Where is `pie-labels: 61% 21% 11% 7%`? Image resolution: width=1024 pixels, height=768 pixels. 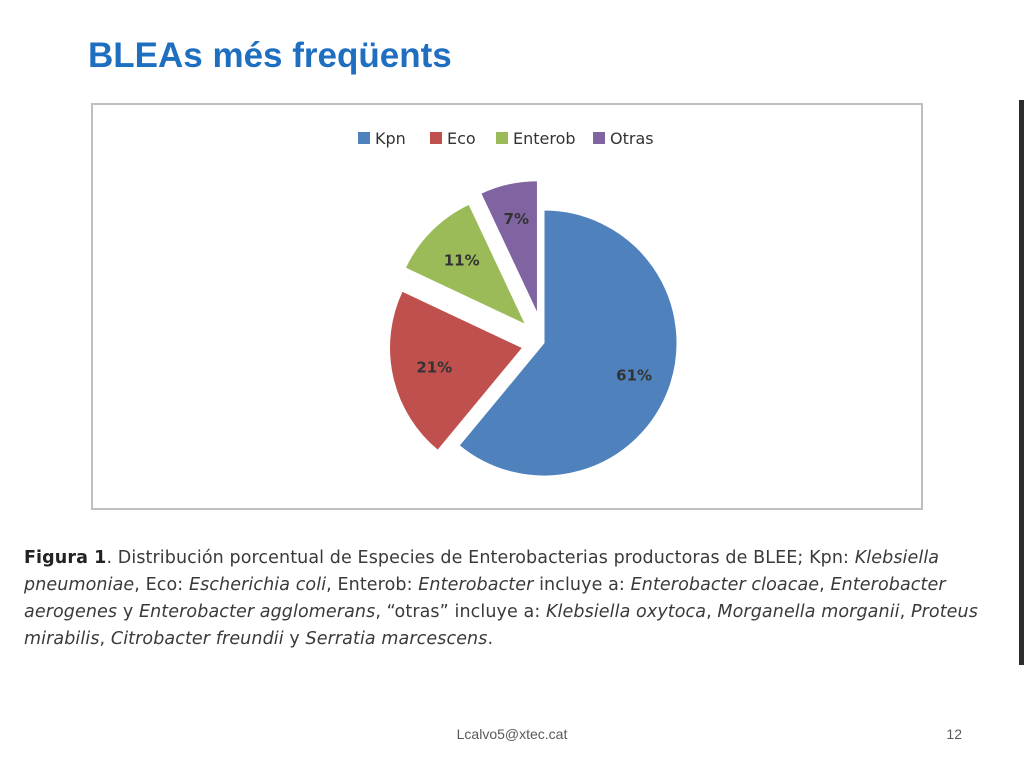 pie-labels: 61% 21% 11% 7% is located at coordinates (534, 297).